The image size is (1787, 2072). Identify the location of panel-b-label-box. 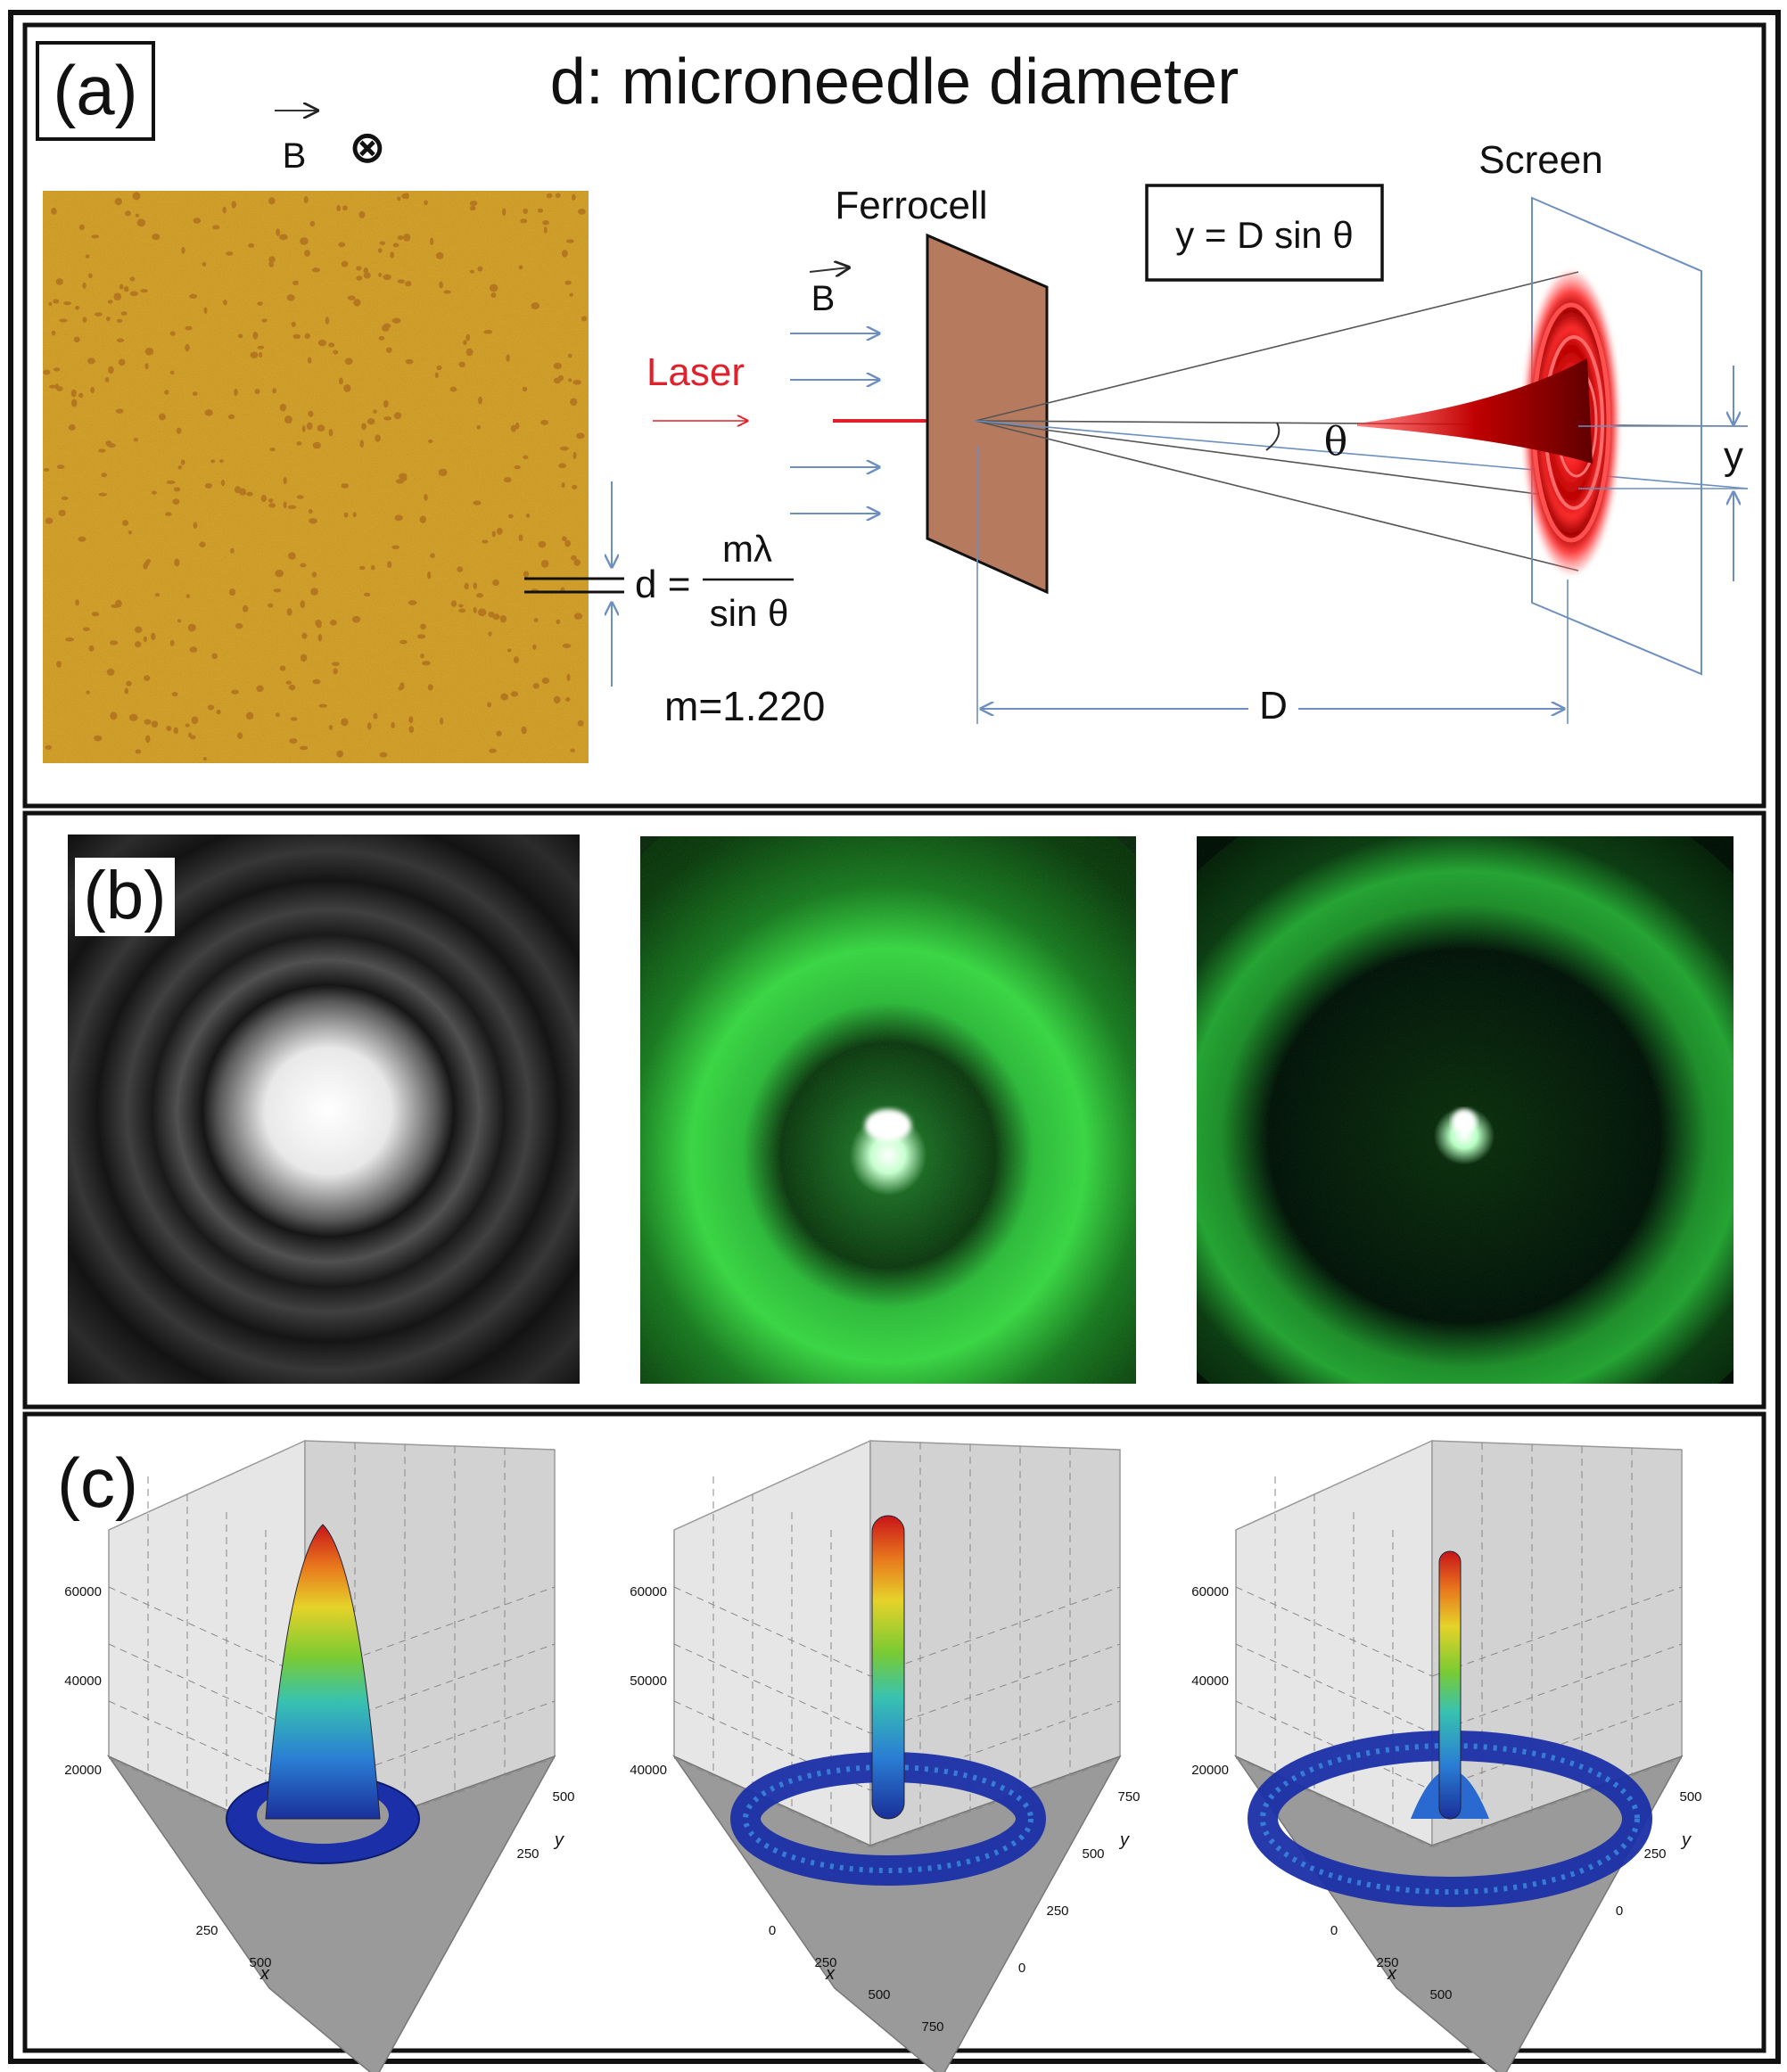
(125, 897).